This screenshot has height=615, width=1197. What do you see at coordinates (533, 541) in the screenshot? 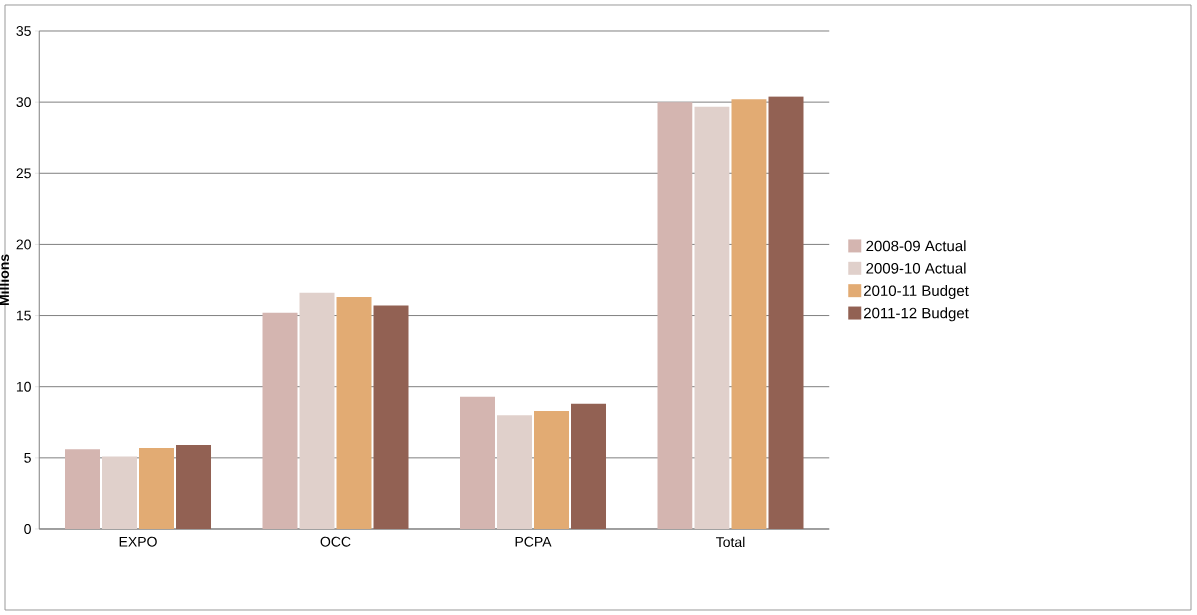
I see `x-tick-label: PCPA` at bounding box center [533, 541].